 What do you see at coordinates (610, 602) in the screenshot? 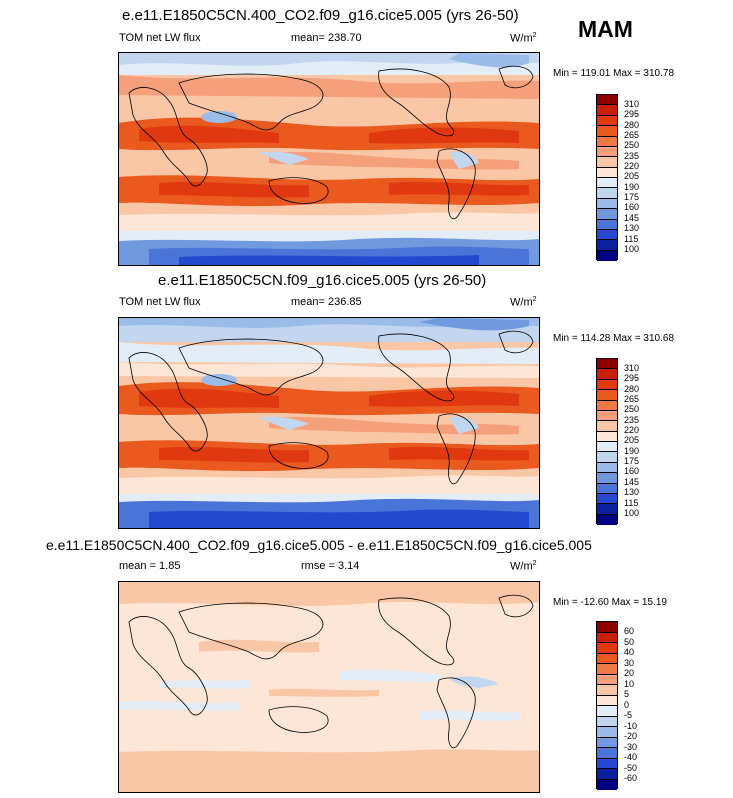
I see `panel-bottom-minmax: Min = -12.60 Max = 15.19` at bounding box center [610, 602].